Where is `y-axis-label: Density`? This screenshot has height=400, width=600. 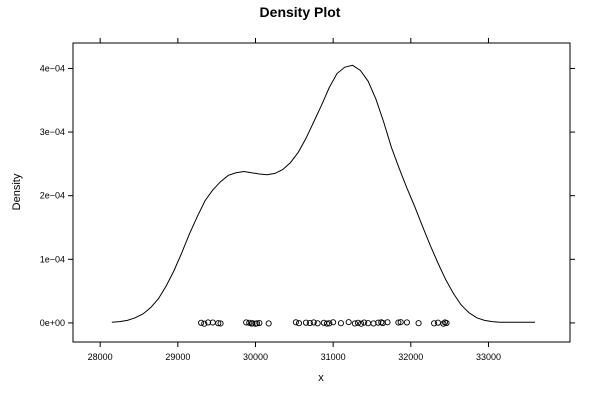
y-axis-label: Density is located at coordinates (17, 191).